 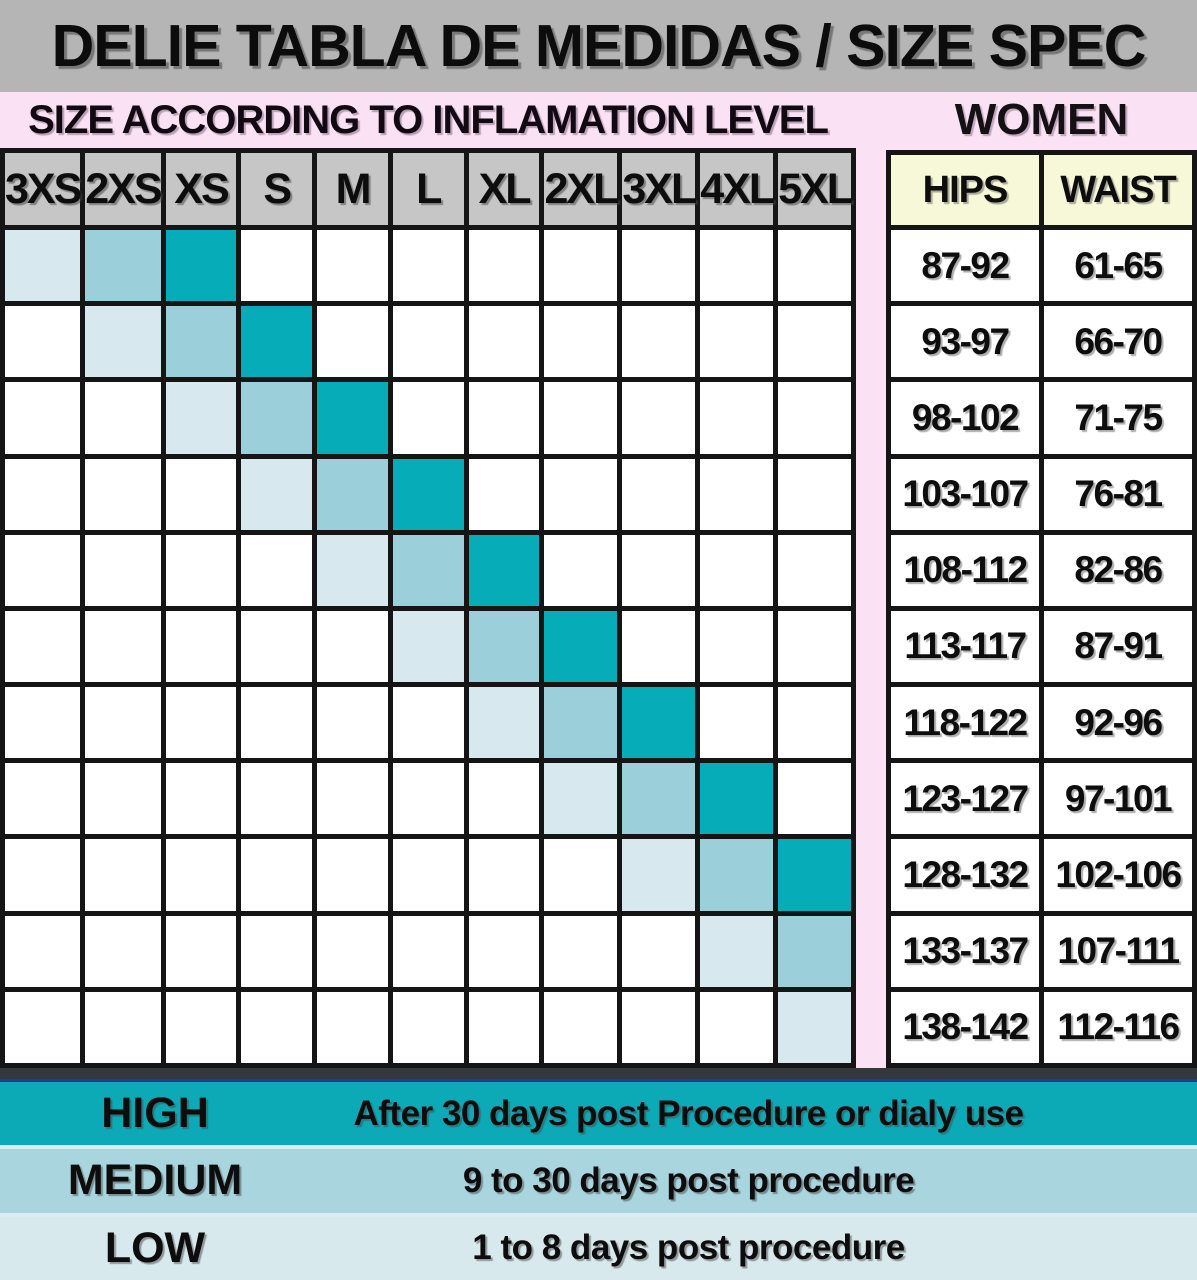 What do you see at coordinates (1118, 875) in the screenshot?
I see `waist-value: 102-106` at bounding box center [1118, 875].